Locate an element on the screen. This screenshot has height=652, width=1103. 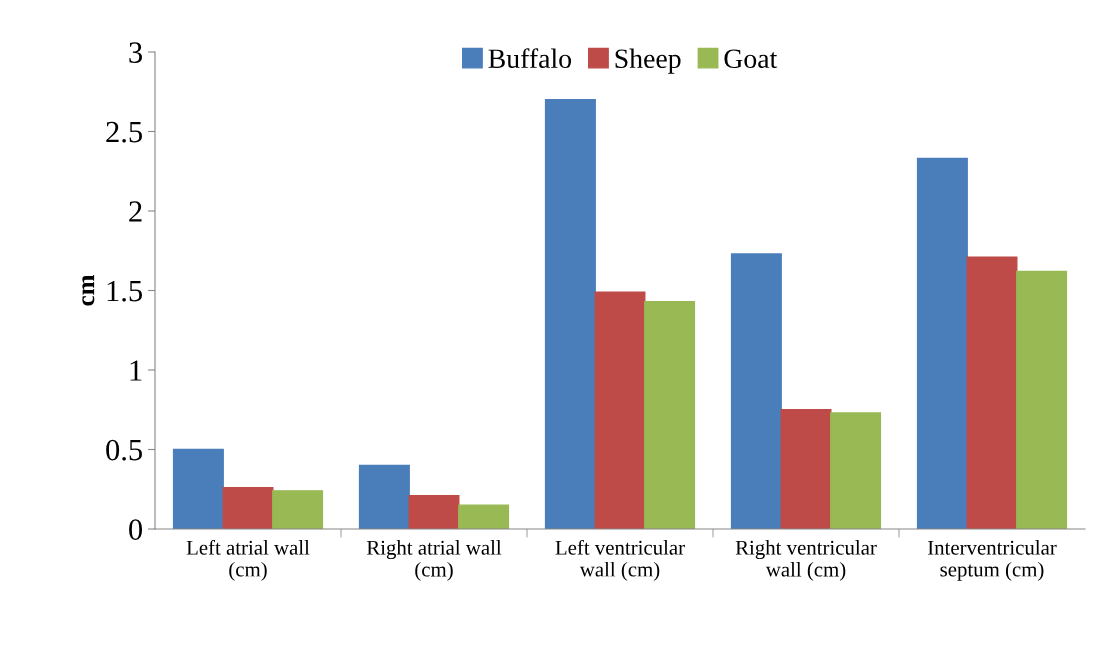
x-tick-label: Left ventricular wall (cm) is located at coordinates (620, 560).